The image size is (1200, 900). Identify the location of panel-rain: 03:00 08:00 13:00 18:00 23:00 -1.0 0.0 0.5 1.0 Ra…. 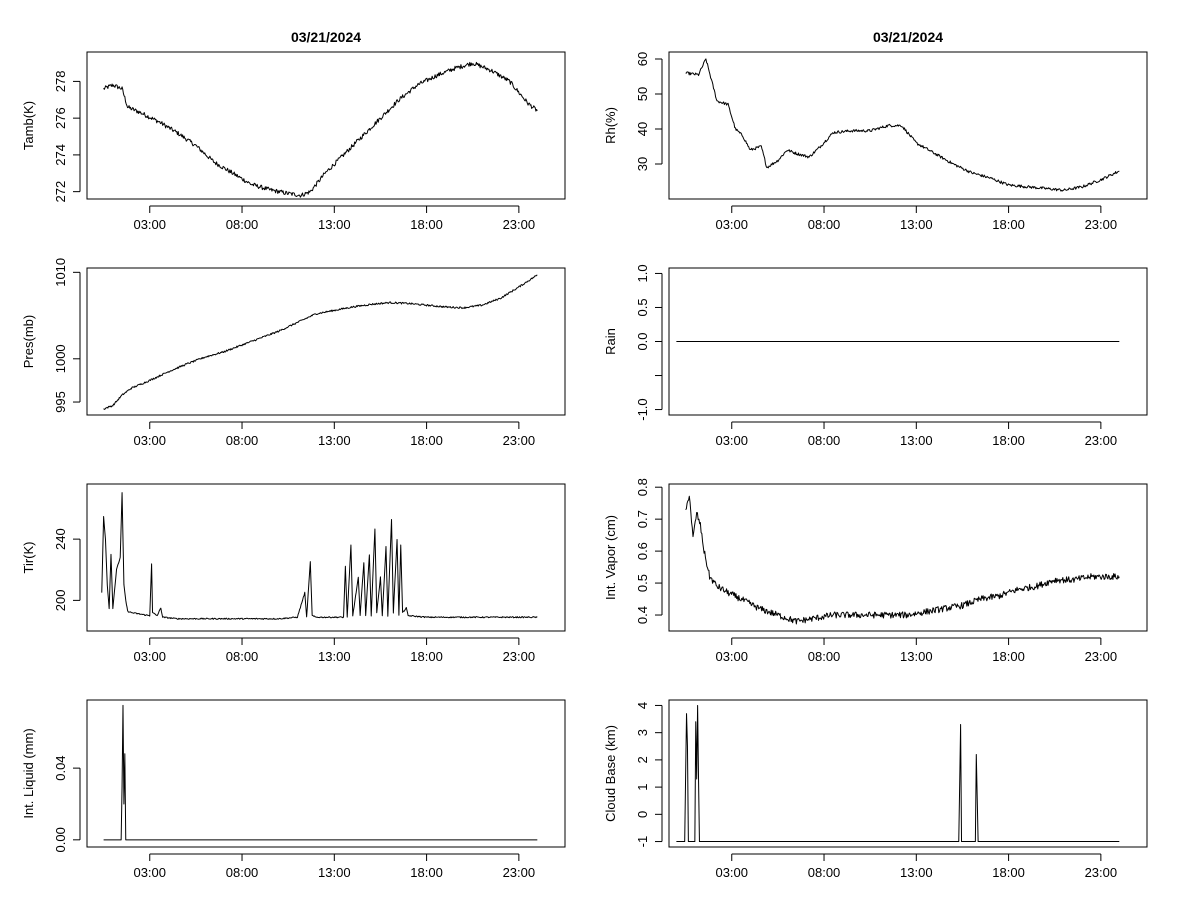
(875, 356).